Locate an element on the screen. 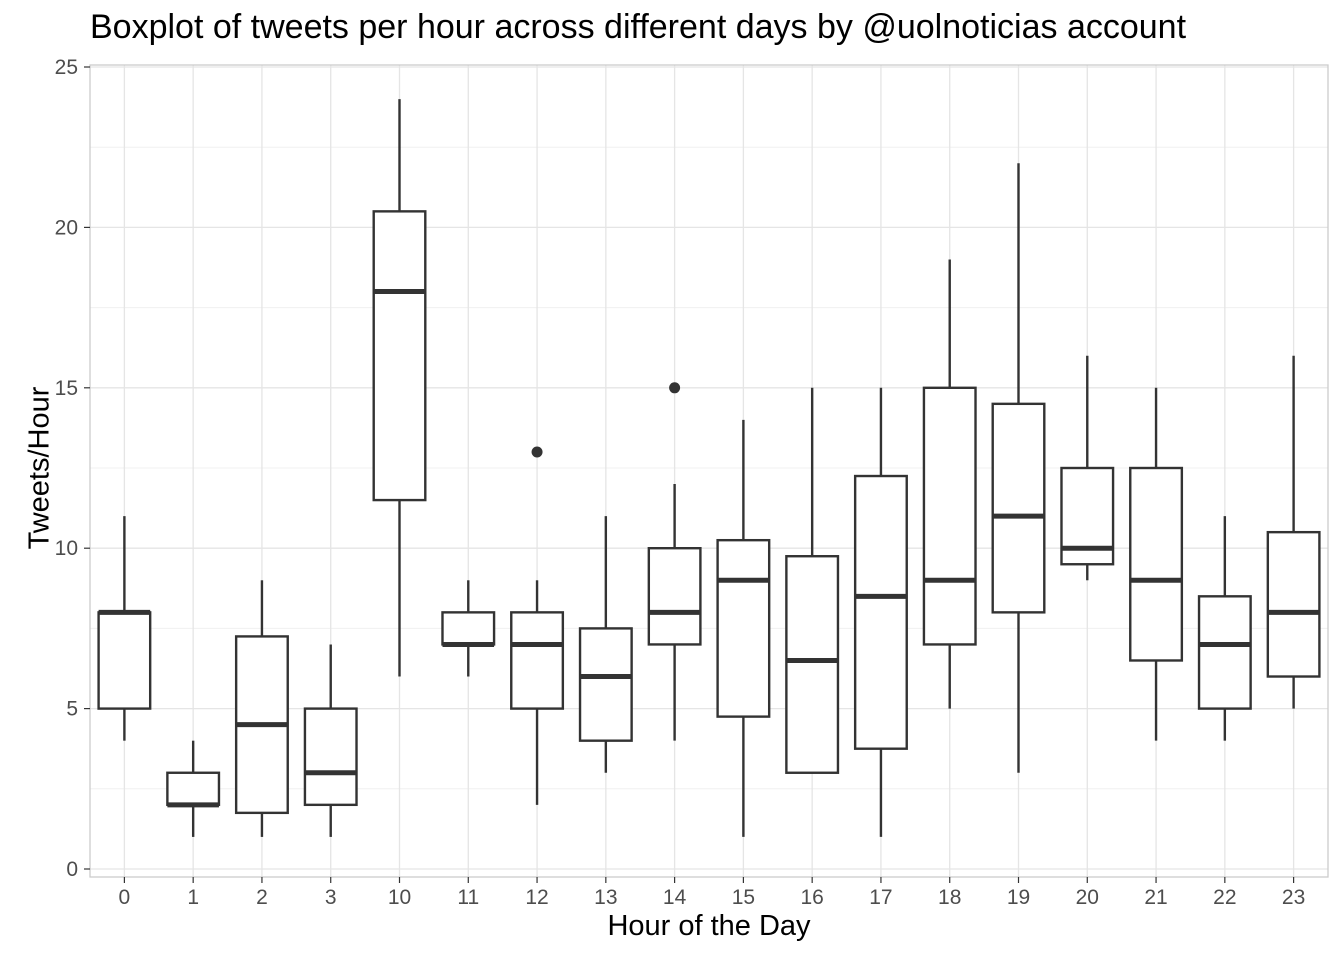 The width and height of the screenshot is (1344, 960). x-tick-label: 0 is located at coordinates (125, 897).